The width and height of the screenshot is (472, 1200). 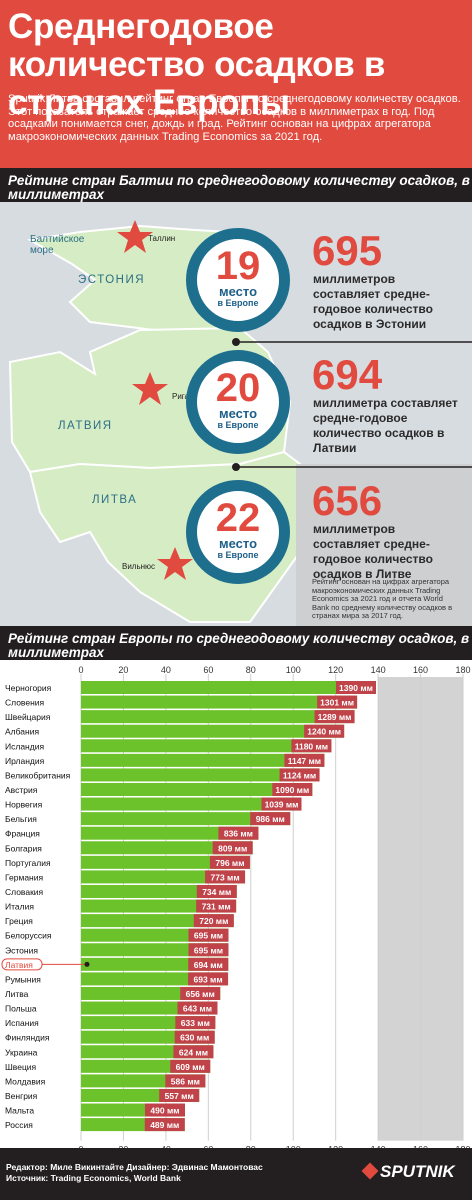 I want to click on bar-value-label: 630 мм, so click(x=194, y=1038).